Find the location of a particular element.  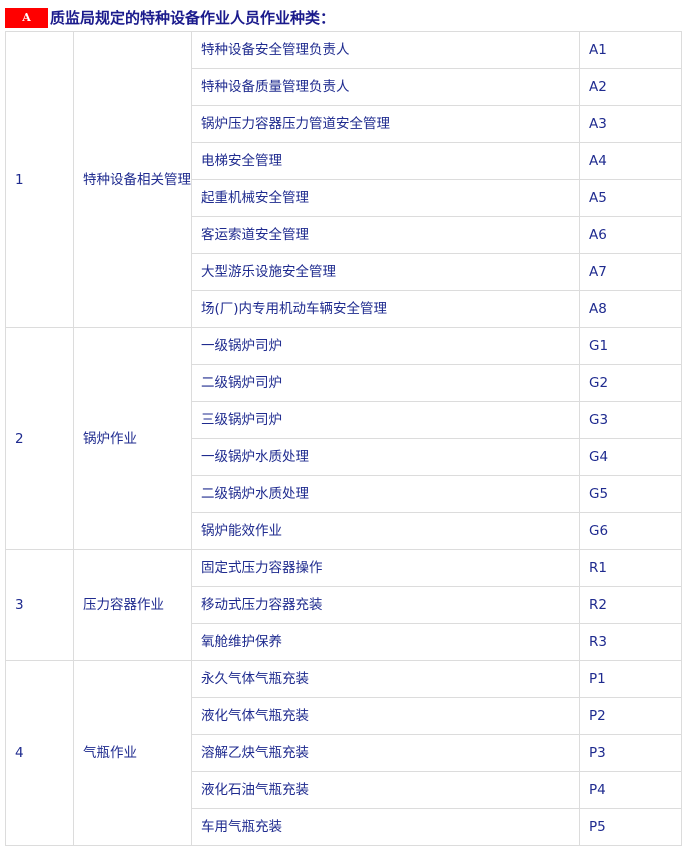

operation-name: 客运索道安全管理 is located at coordinates (385, 235).